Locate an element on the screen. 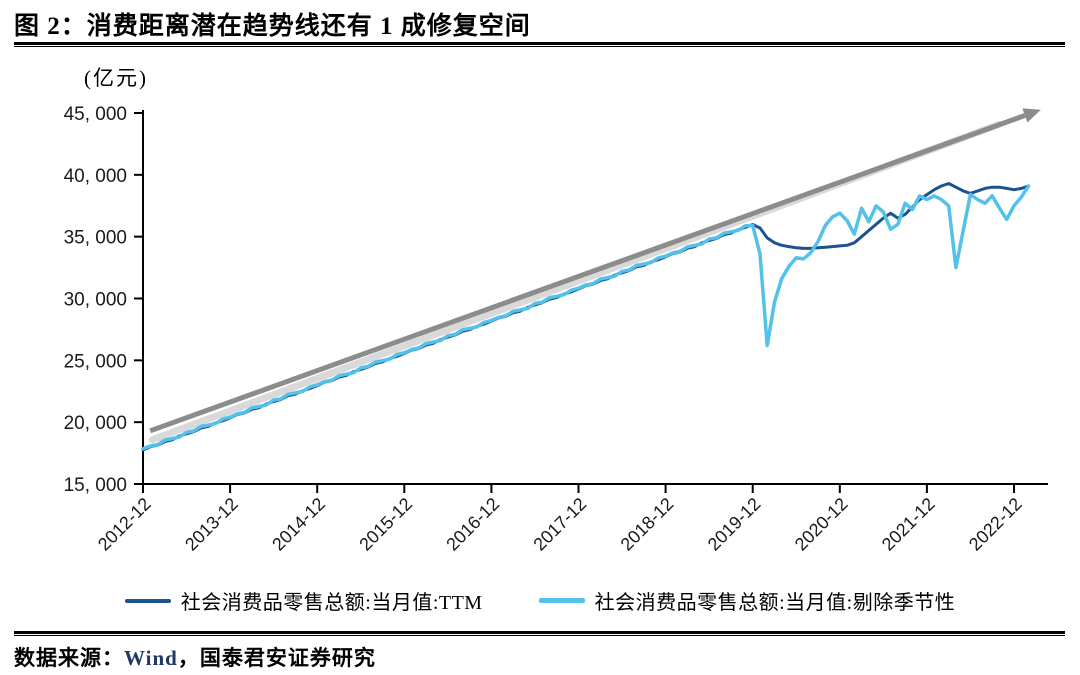  y-tick-label: 35, 000 is located at coordinates (95, 238).